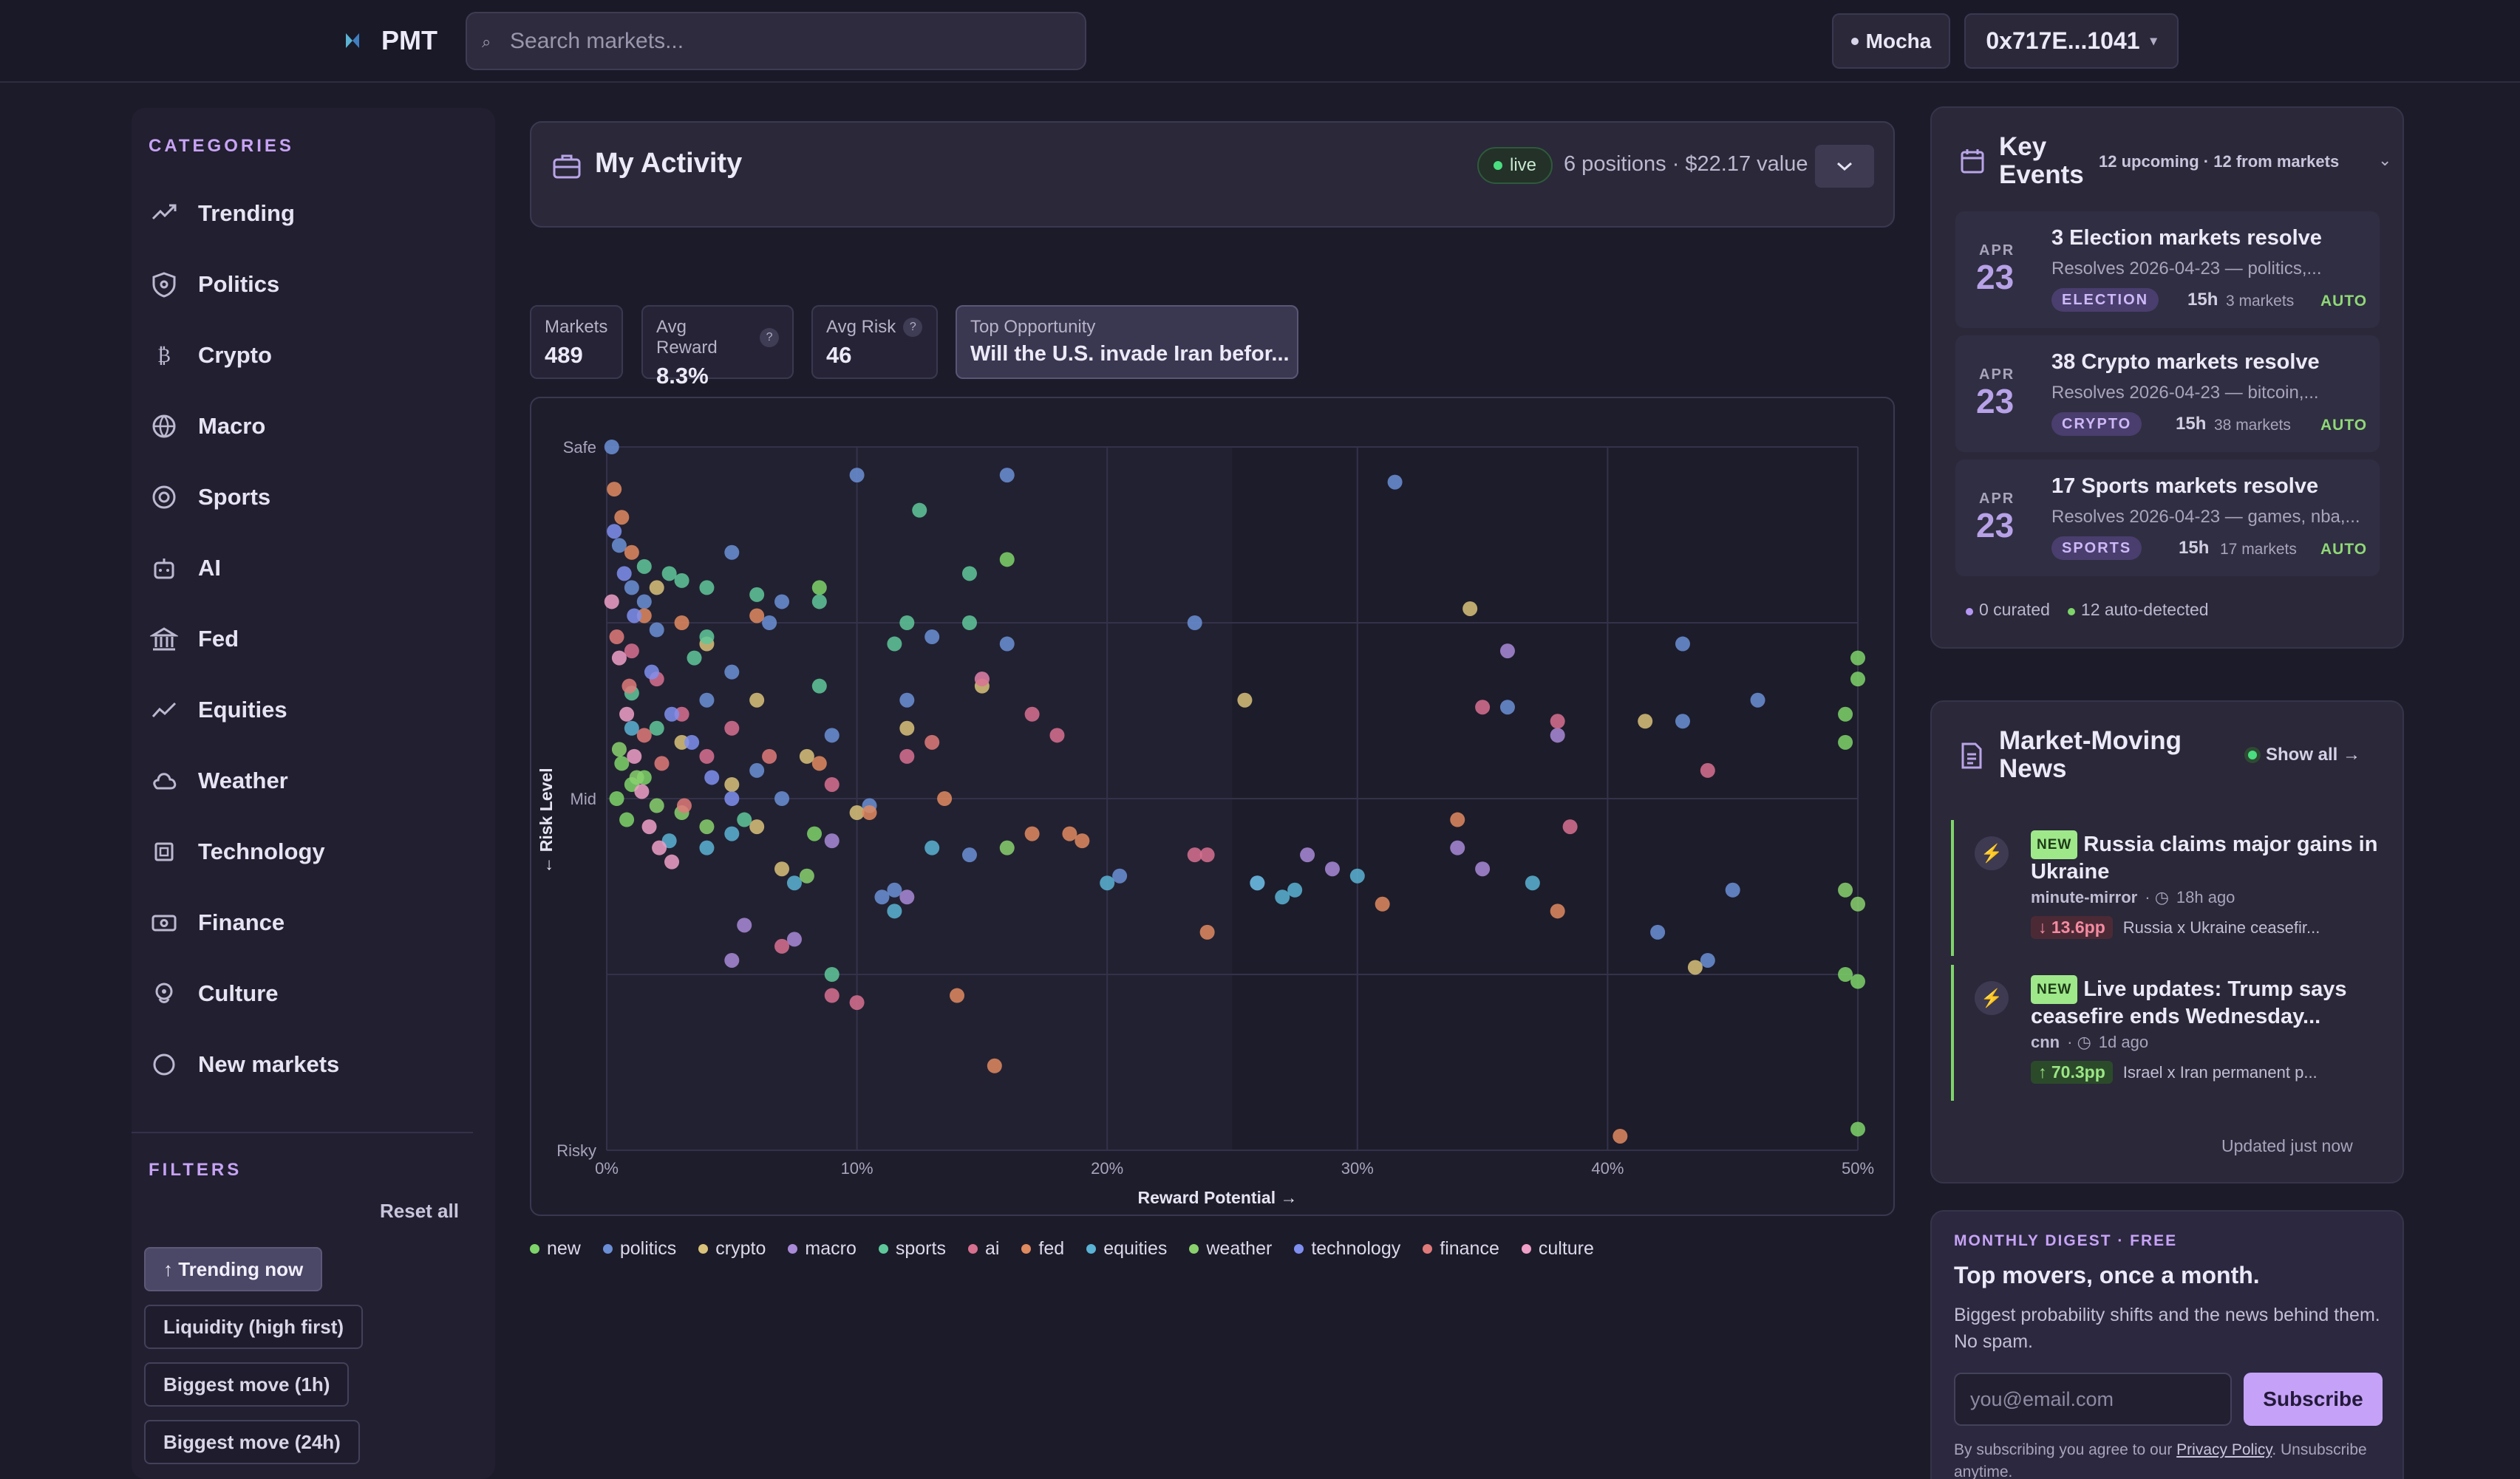 This screenshot has height=1479, width=2520. What do you see at coordinates (2093, 1399) in the screenshot?
I see `email-field` at bounding box center [2093, 1399].